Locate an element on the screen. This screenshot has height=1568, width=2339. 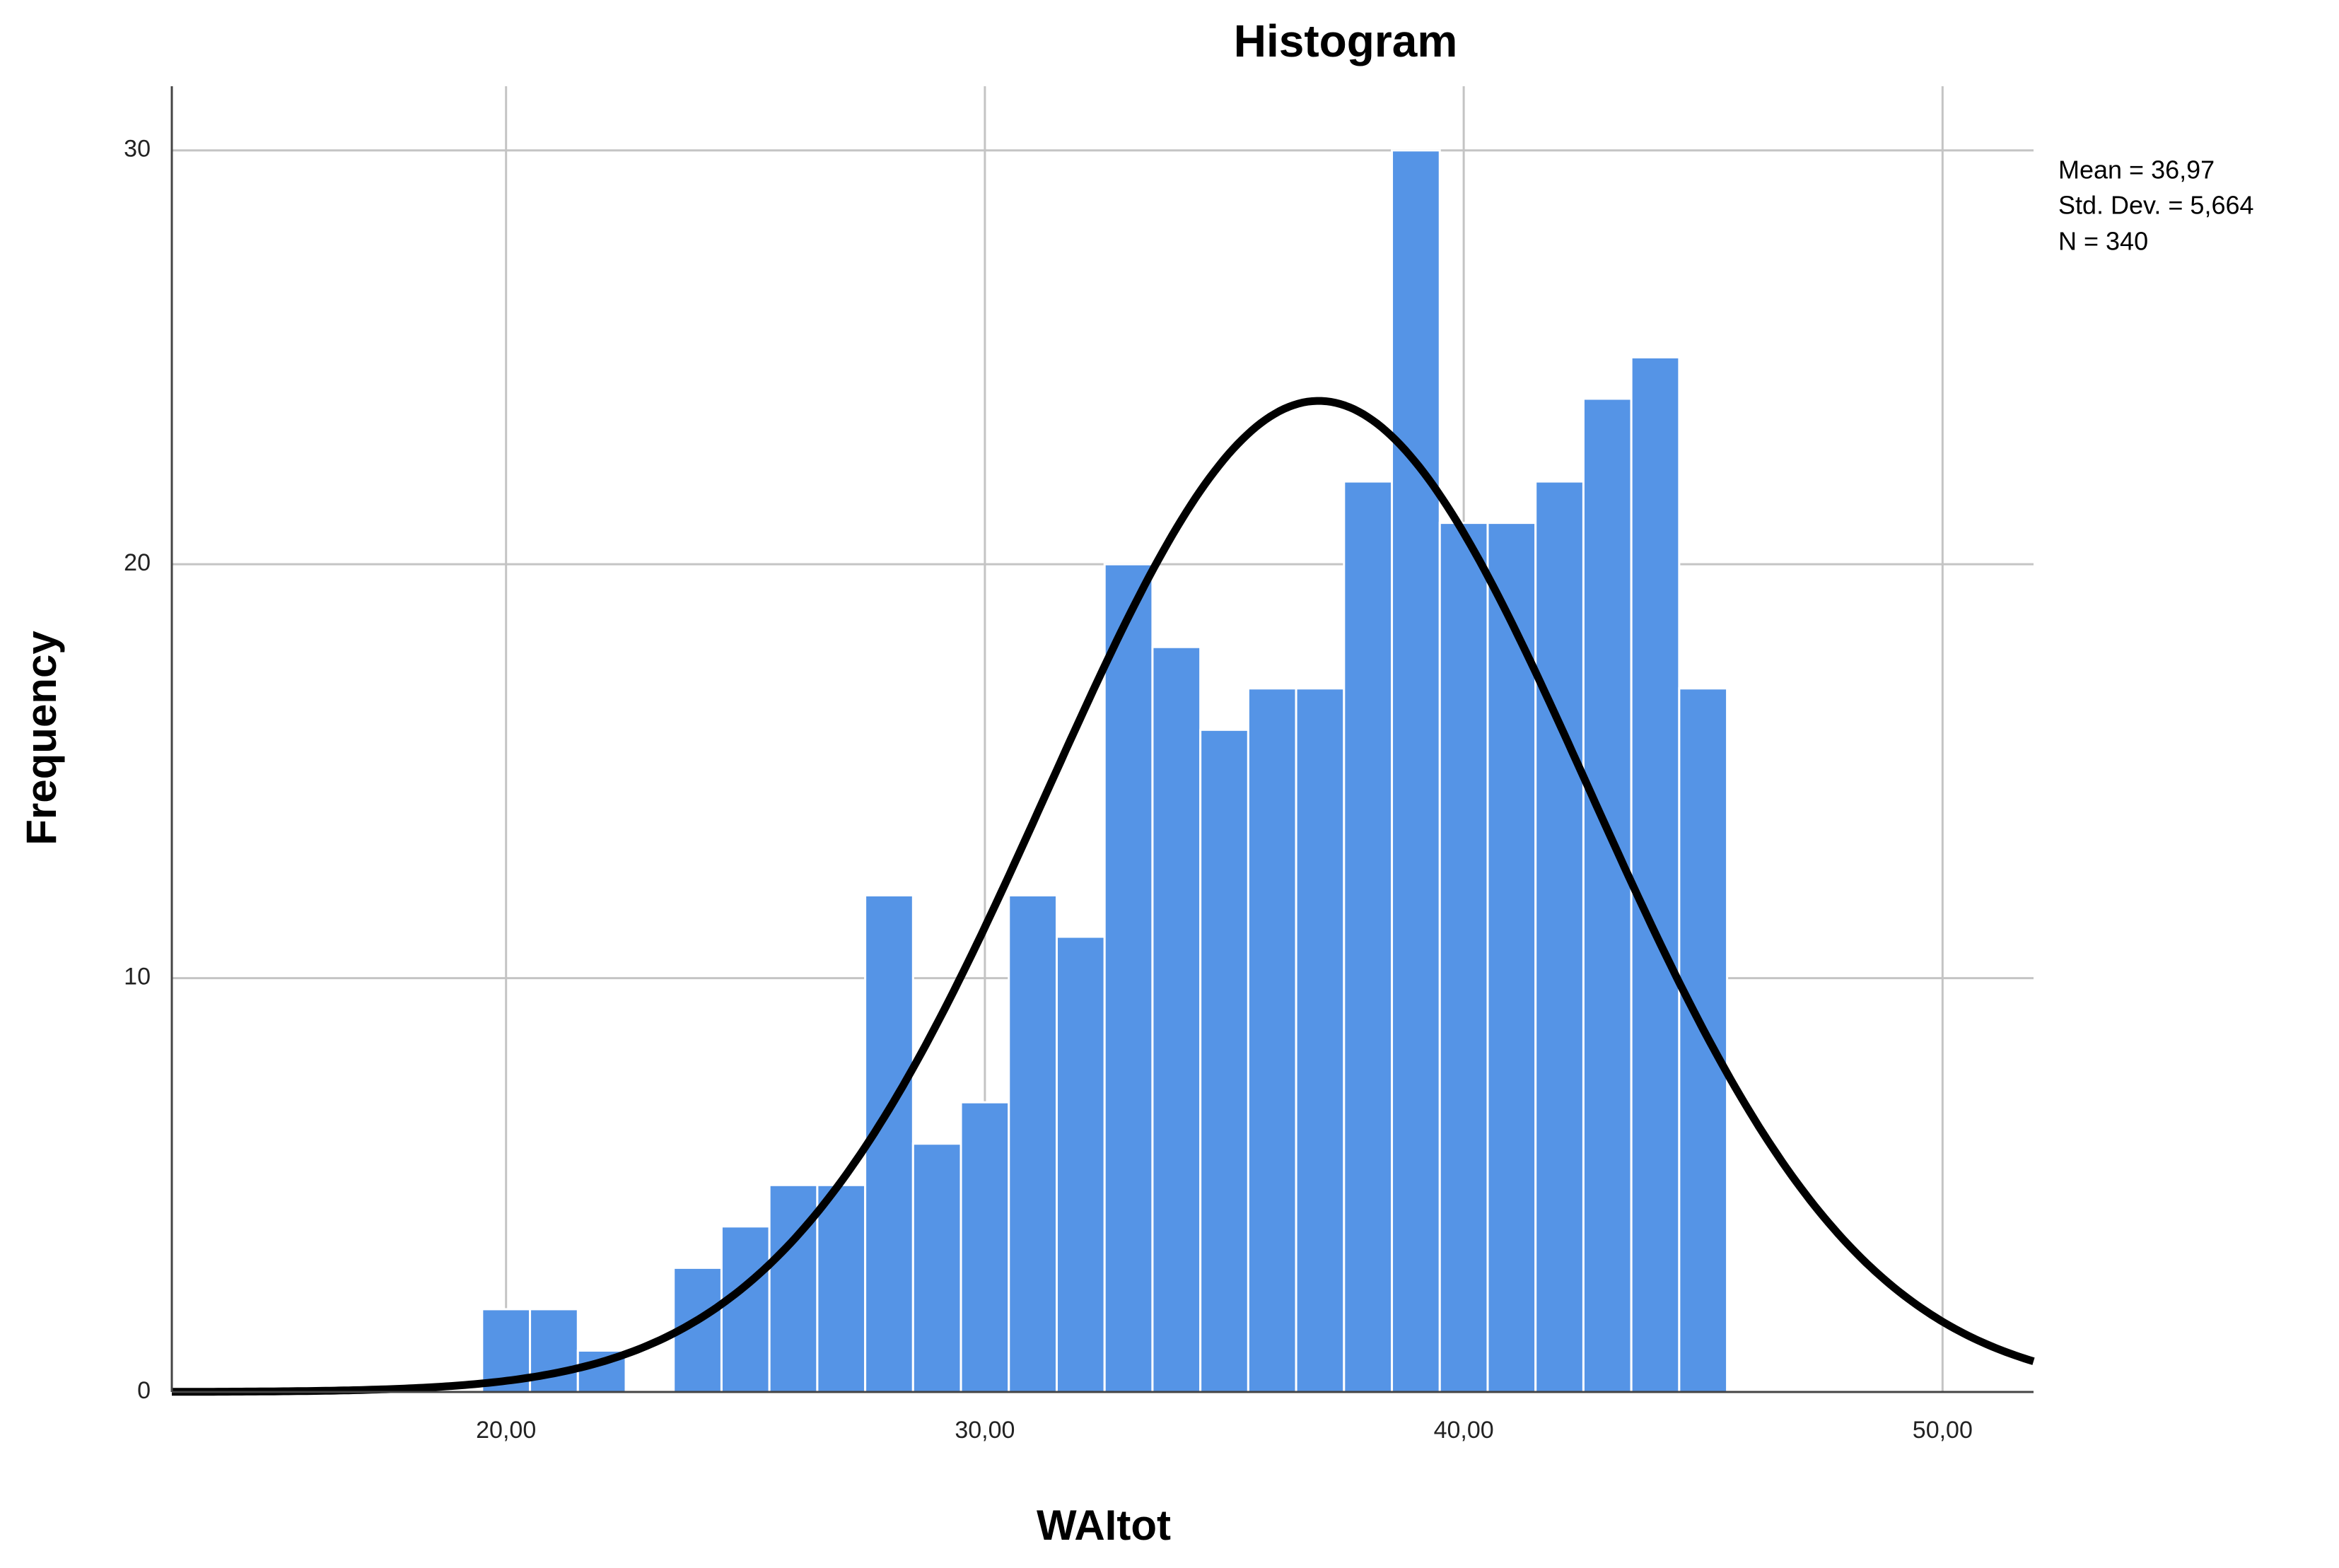
y-tick-label: 10 is located at coordinates (137, 977).